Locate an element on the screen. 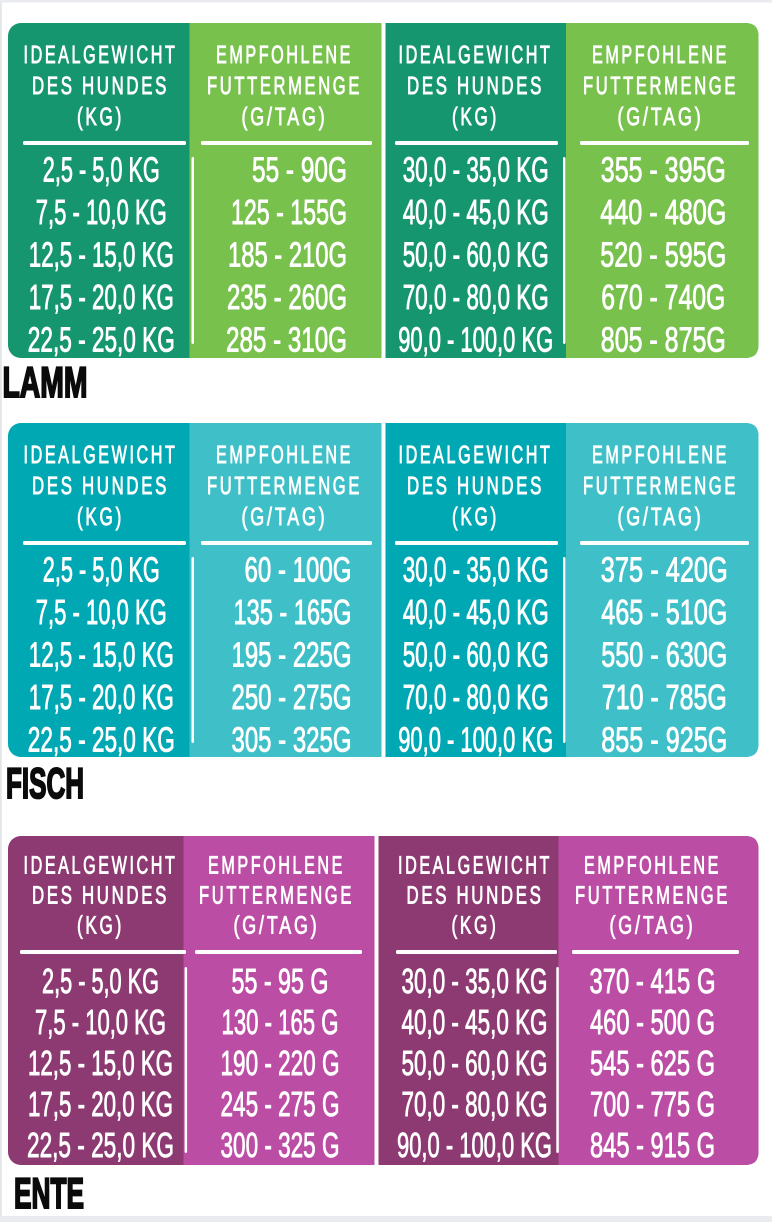  svg-text: 460 - 500 G is located at coordinates (652, 1022).